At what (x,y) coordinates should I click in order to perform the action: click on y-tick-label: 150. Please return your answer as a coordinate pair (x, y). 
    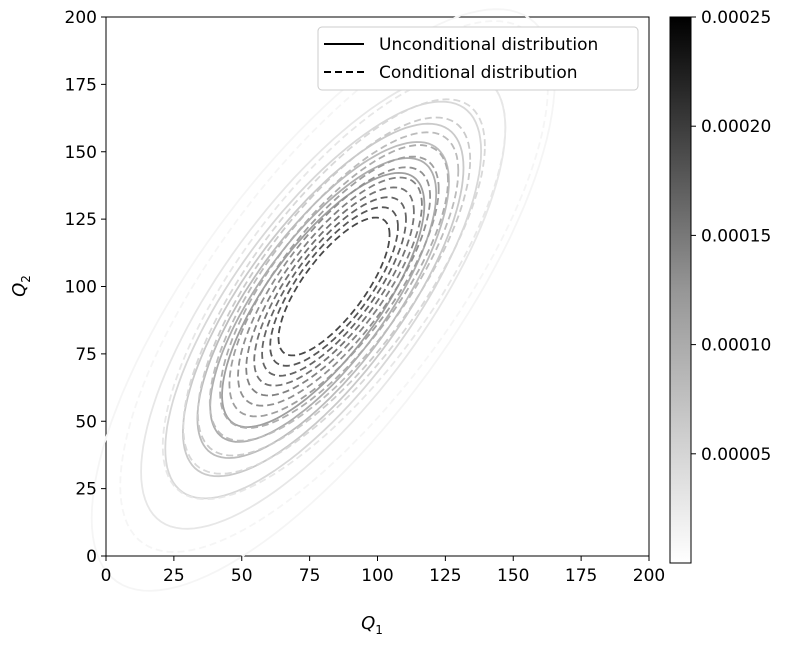
    Looking at the image, I should click on (81, 153).